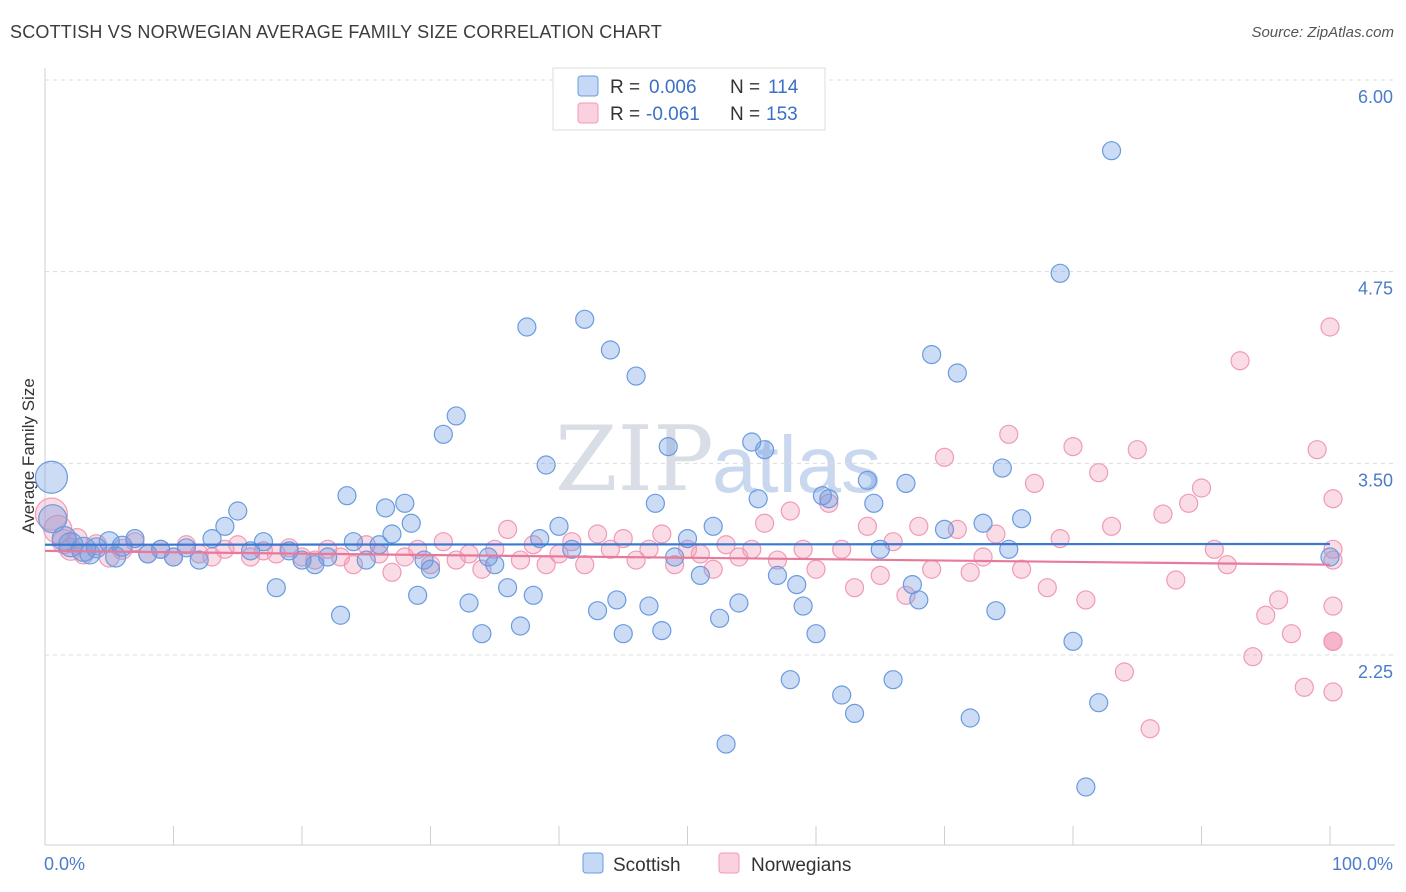  I want to click on legend: R = 0.006 N = 114 R = -0.061 N = 153, so click(689, 99).